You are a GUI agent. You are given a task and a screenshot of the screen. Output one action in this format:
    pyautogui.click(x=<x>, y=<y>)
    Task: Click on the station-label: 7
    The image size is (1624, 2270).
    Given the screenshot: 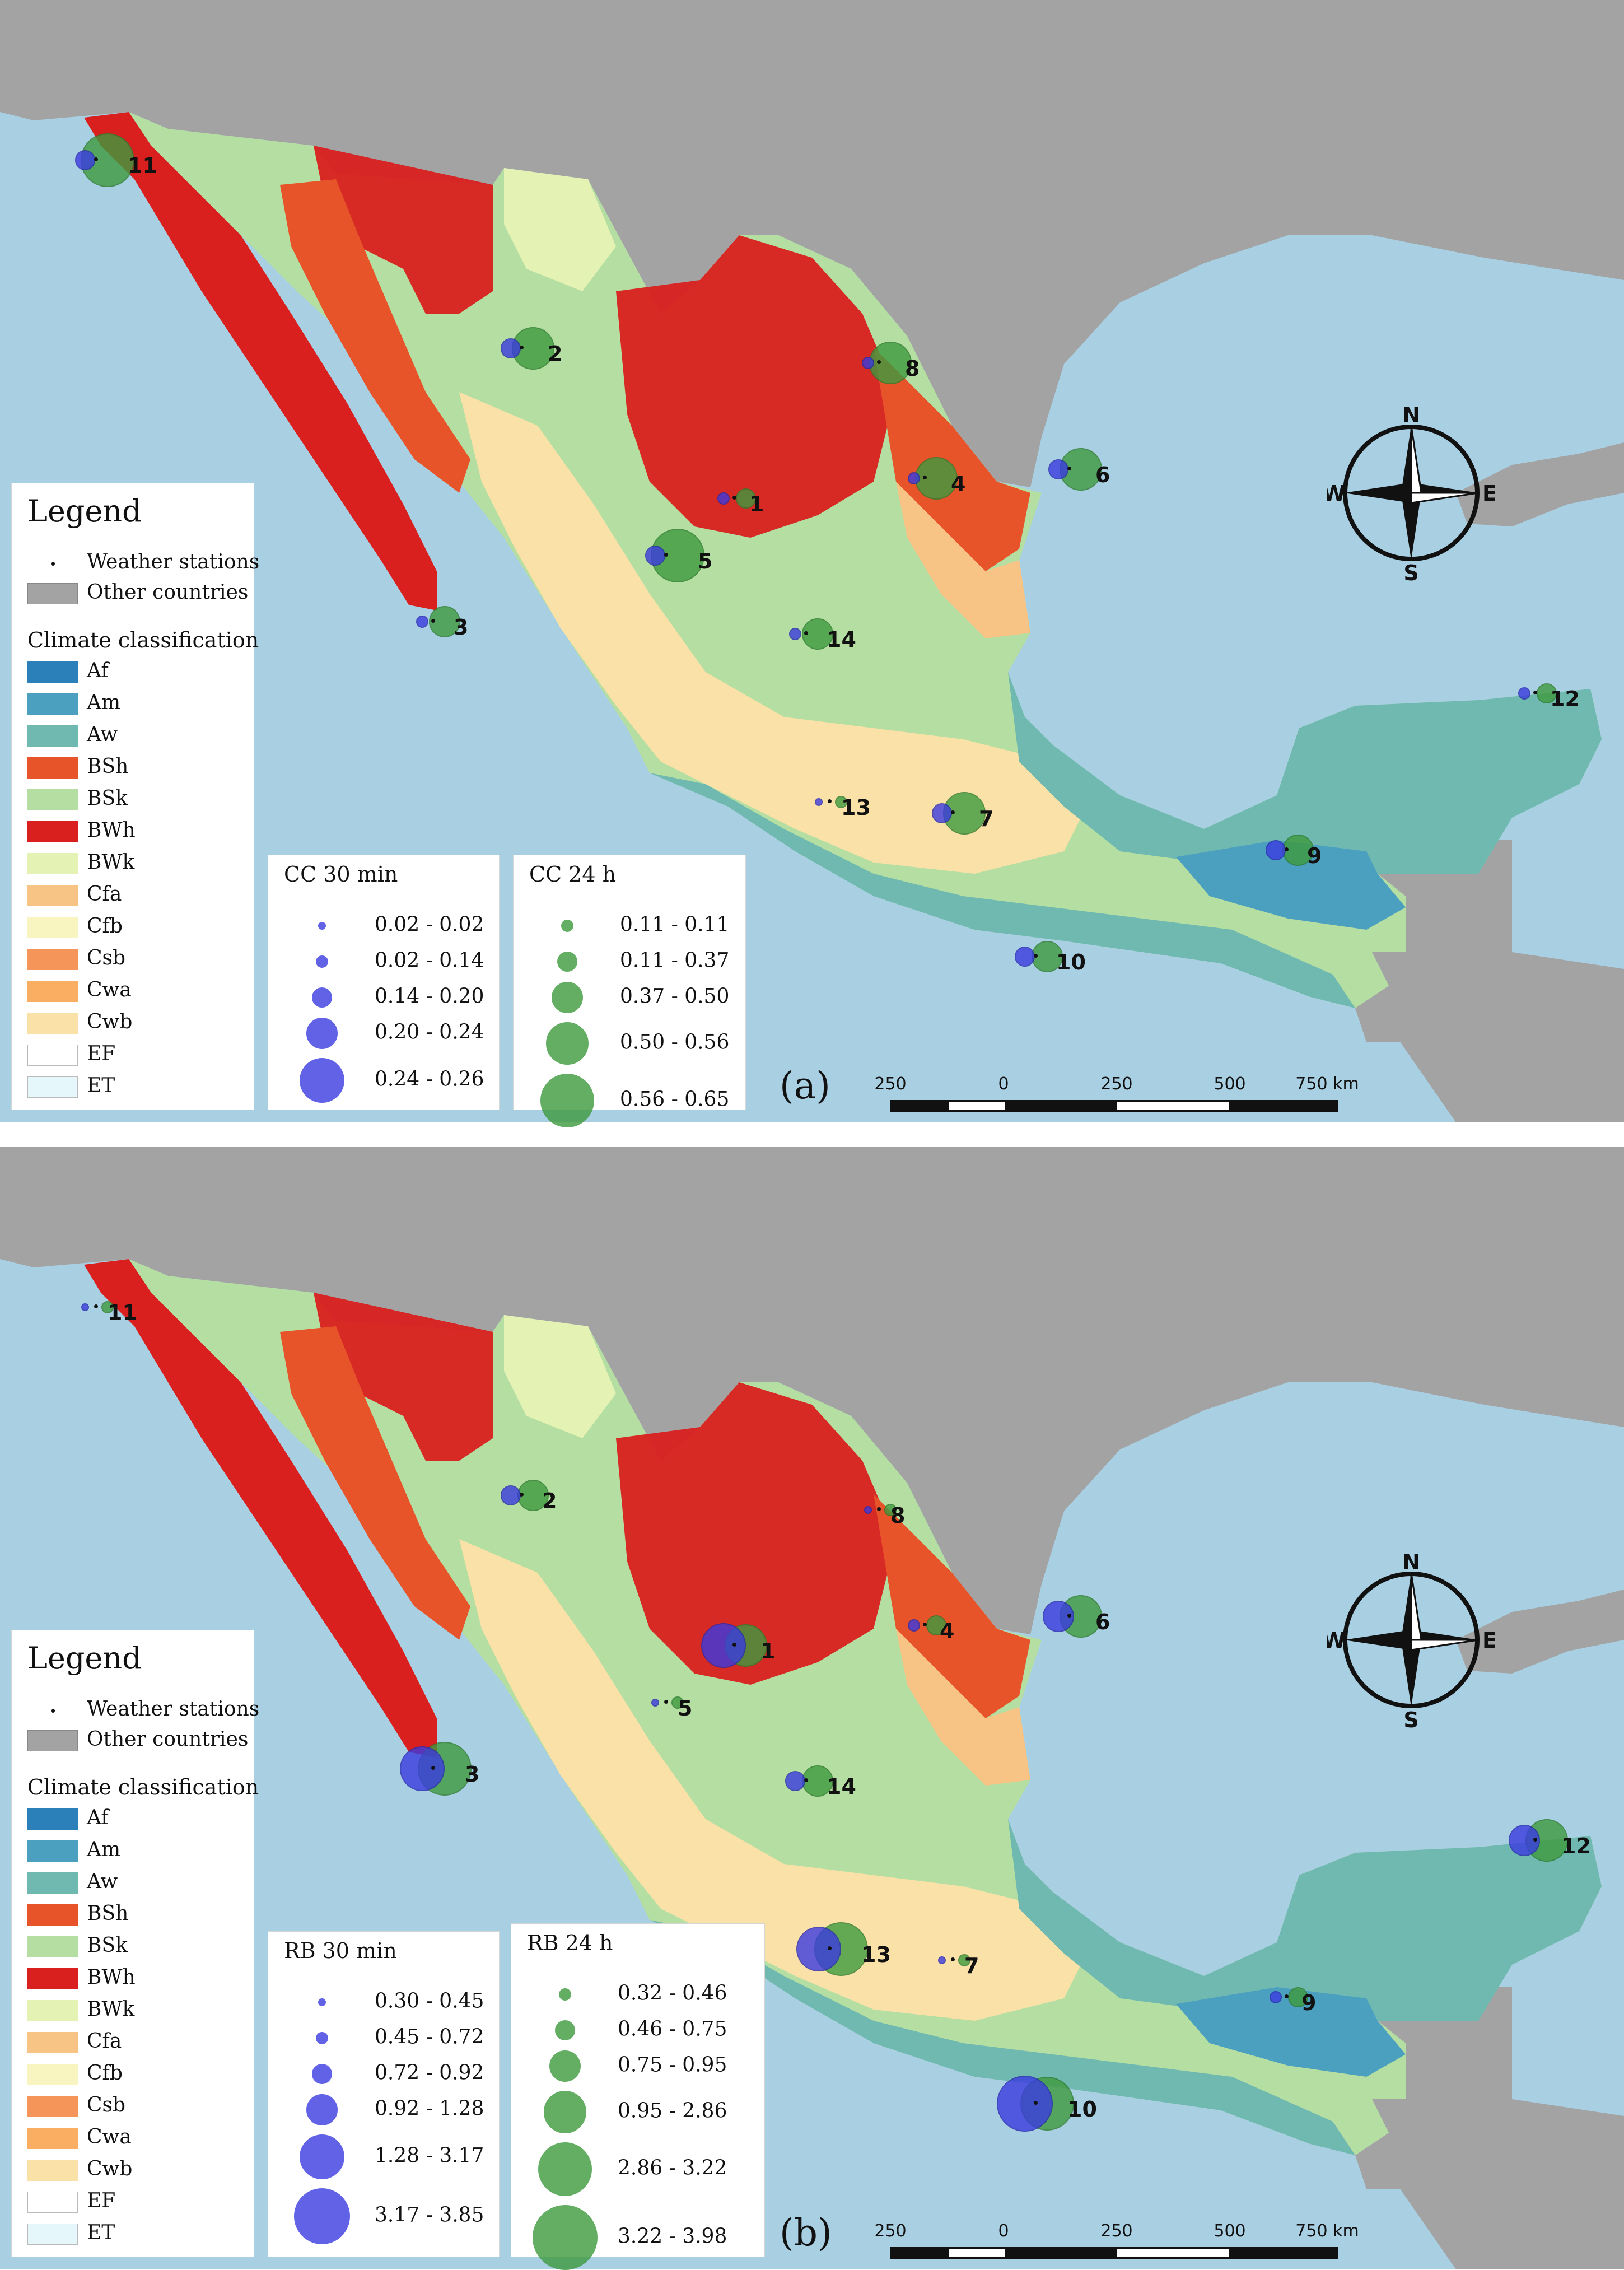 What is the action you would take?
    pyautogui.click(x=987, y=819)
    